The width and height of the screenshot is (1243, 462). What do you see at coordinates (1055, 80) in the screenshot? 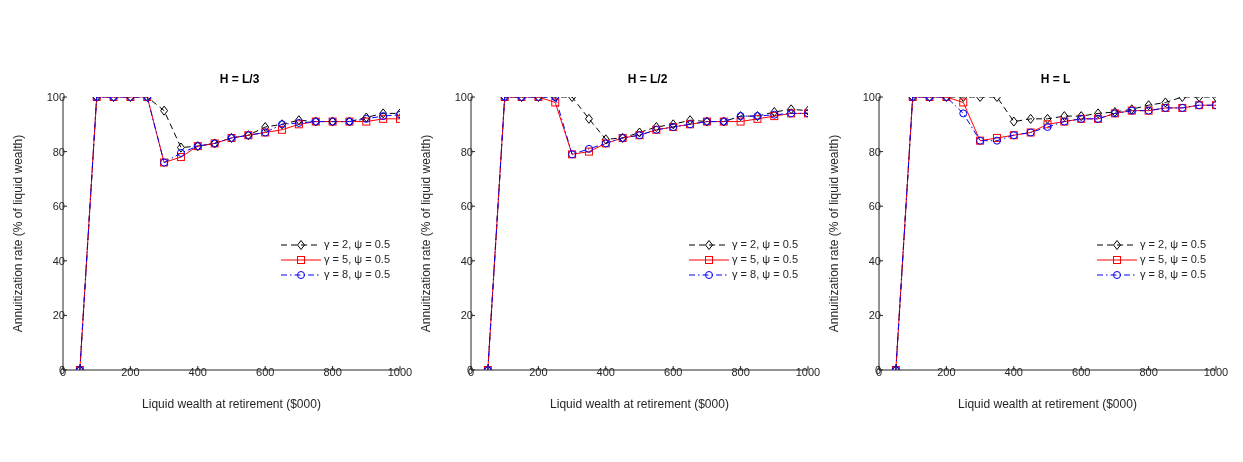
I see `chart-title: H = L` at bounding box center [1055, 80].